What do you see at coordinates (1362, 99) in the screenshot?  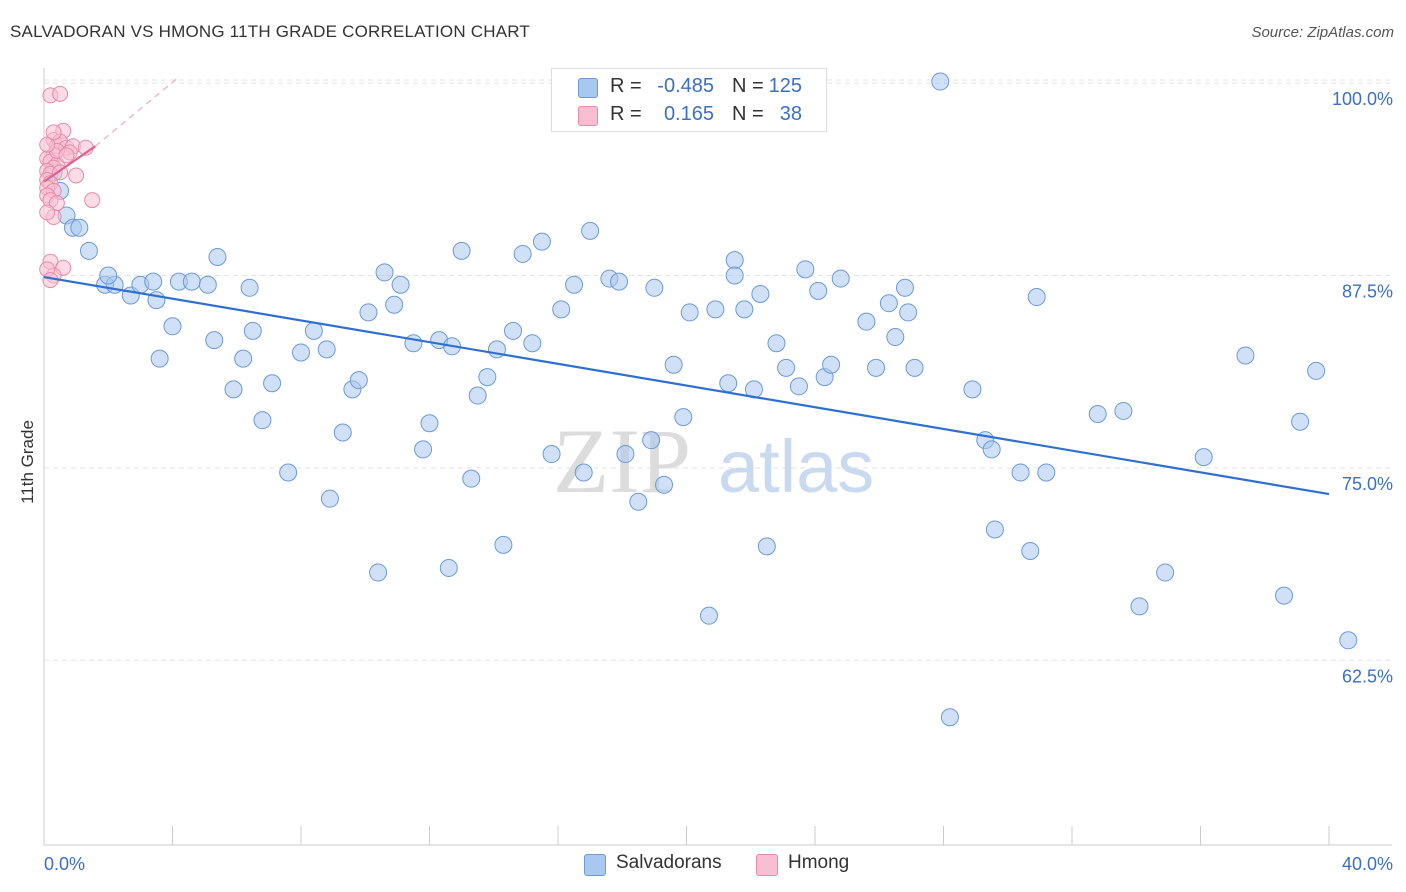 I see `y-tick-label: 100.0%` at bounding box center [1362, 99].